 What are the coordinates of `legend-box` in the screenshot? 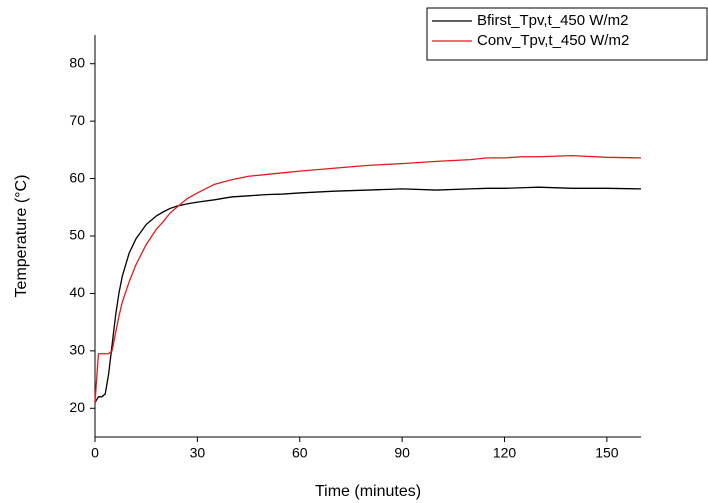 It's located at (567, 34).